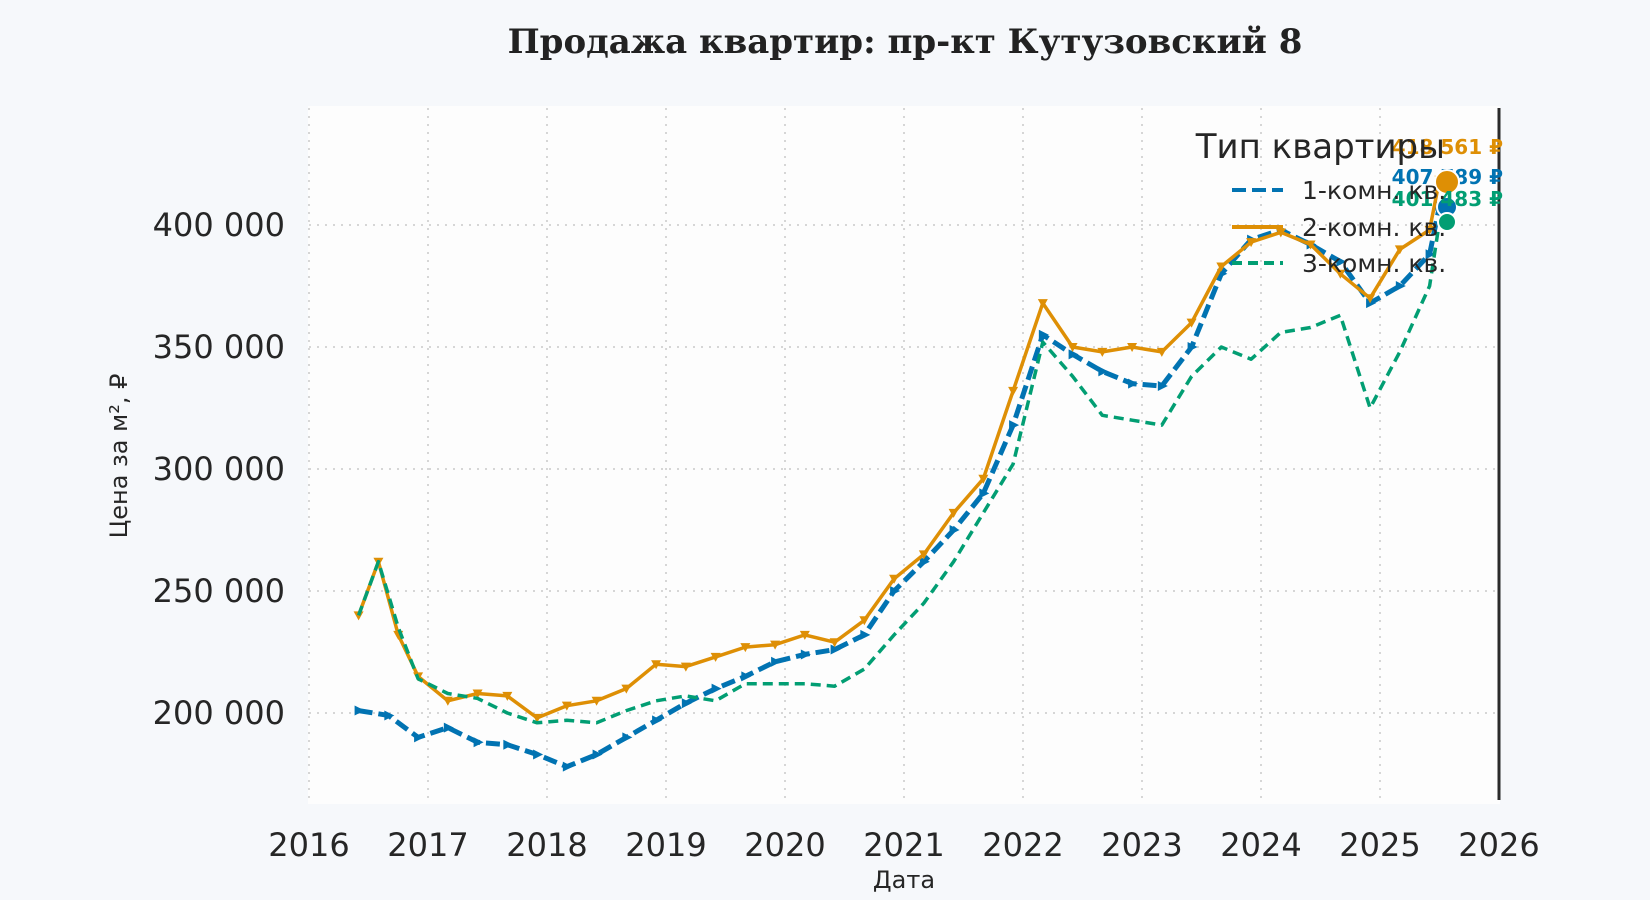 Image resolution: width=1650 pixels, height=900 pixels. Describe the element at coordinates (1447, 147) in the screenshot. I see `end-value-label: 418 561 ₽` at that location.